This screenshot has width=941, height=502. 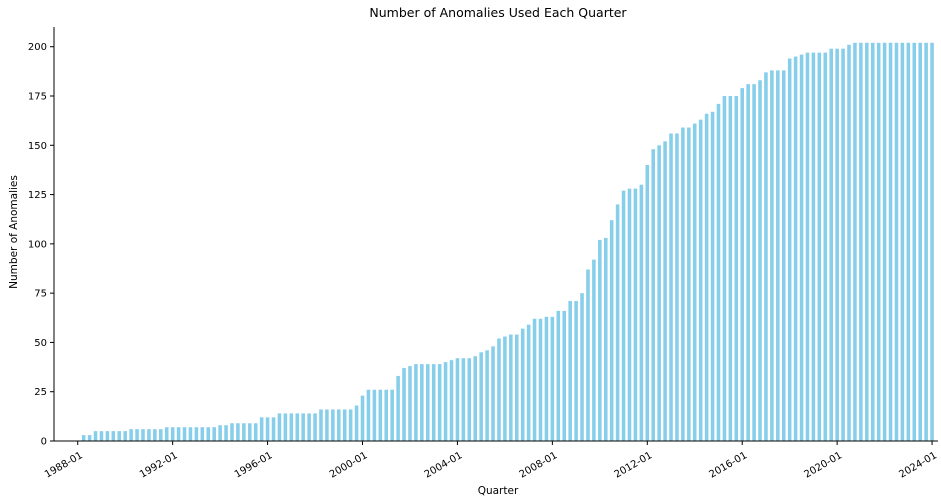 What do you see at coordinates (349, 465) in the screenshot?
I see `x-tick-label: 2000-01` at bounding box center [349, 465].